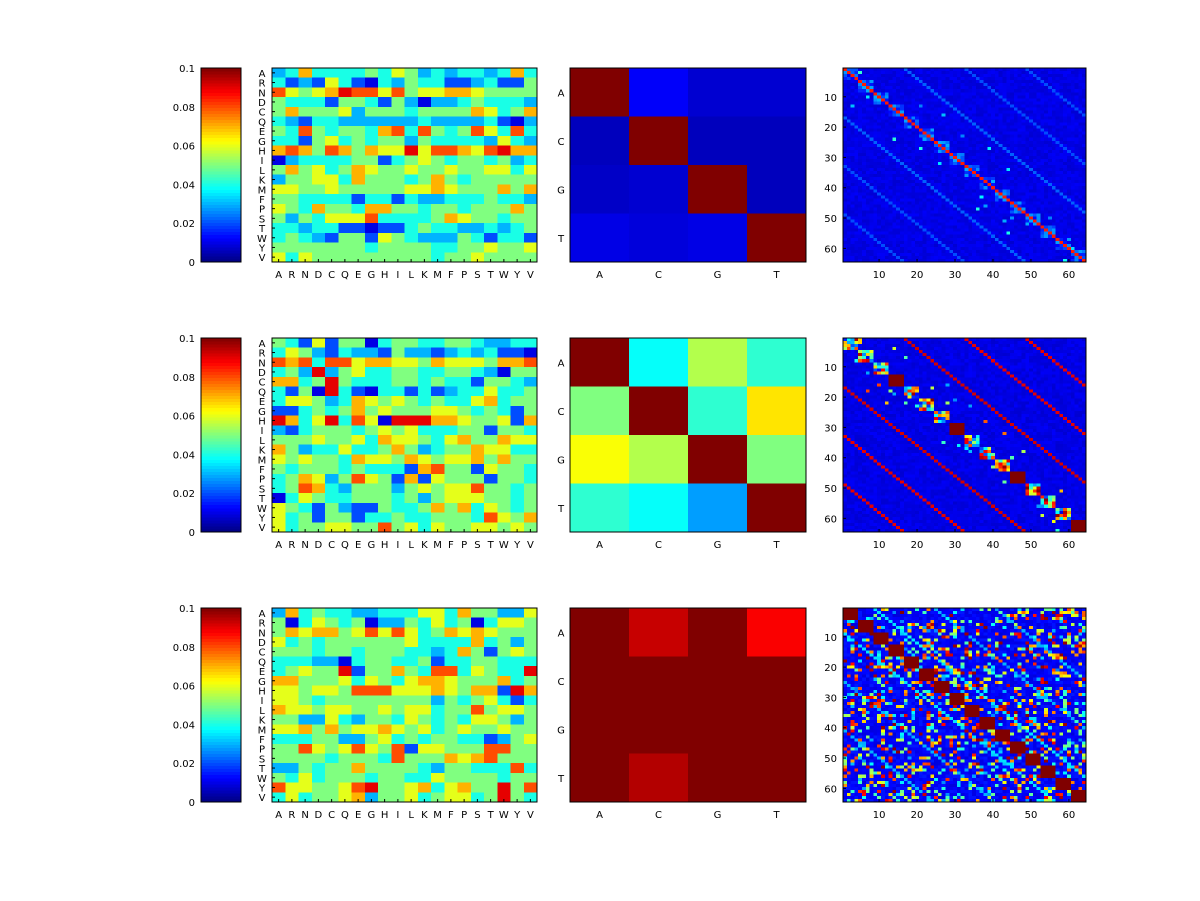 This screenshot has height=901, width=1200. I want to click on y-tick-label: I, so click(262, 161).